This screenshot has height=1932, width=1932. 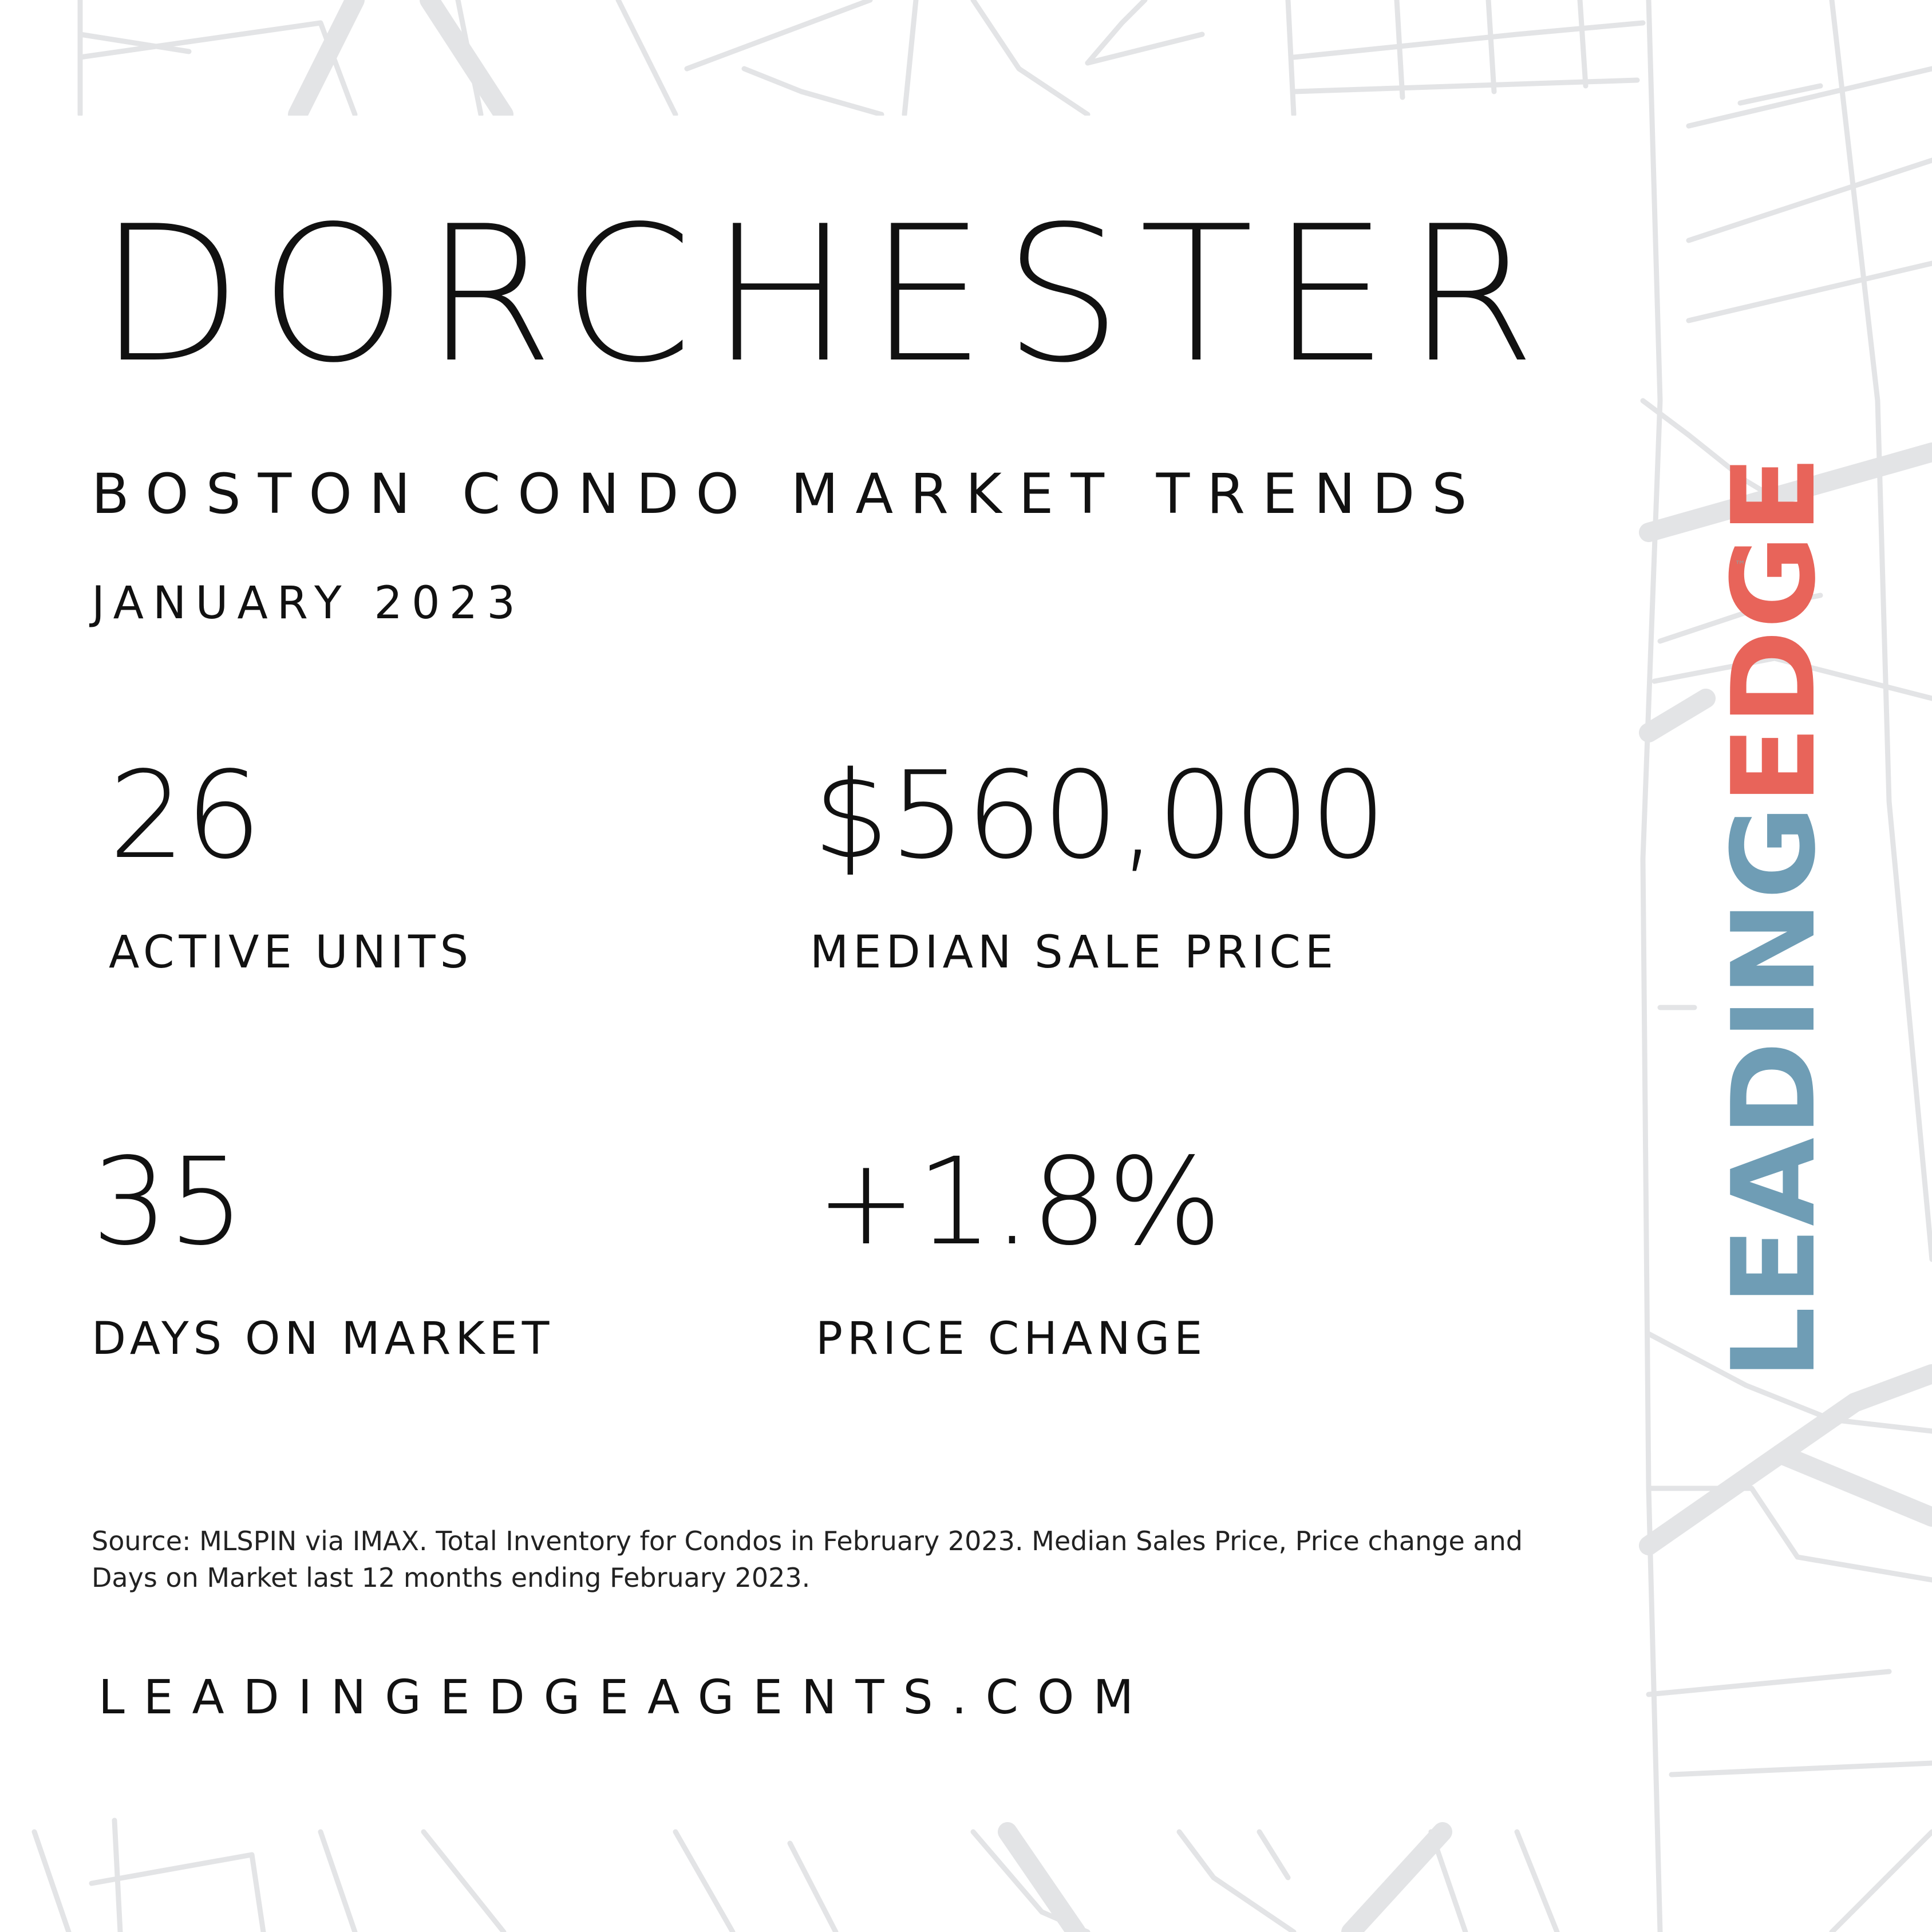 I want to click on logo-leading-text: LEADING, so click(x=1774, y=1092).